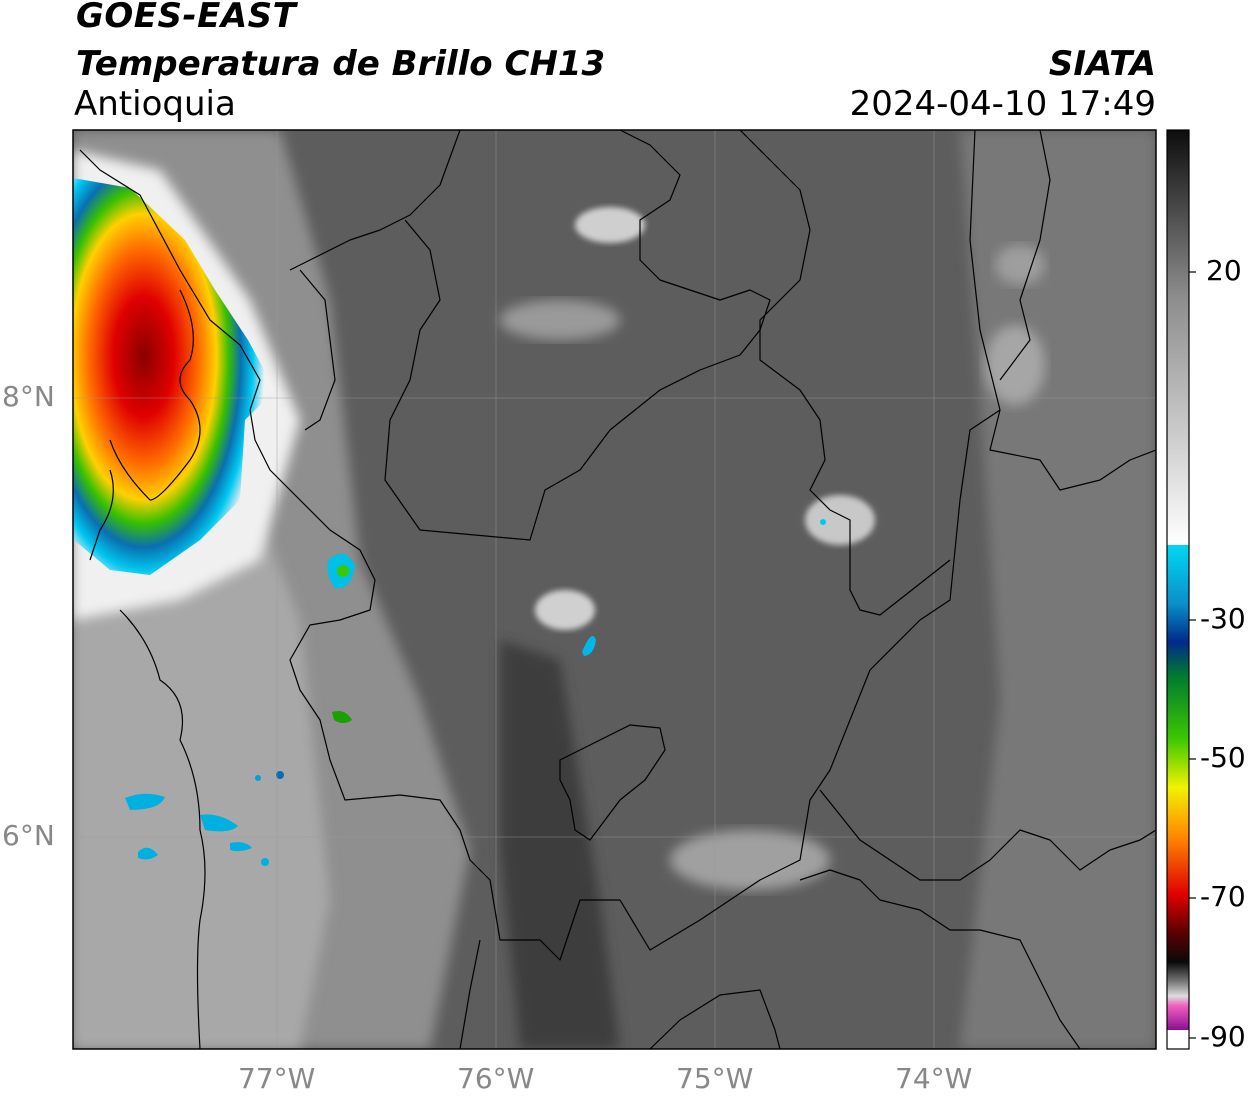 The height and width of the screenshot is (1099, 1252). What do you see at coordinates (1223, 1036) in the screenshot?
I see `colorbar-tick-neg90: -90` at bounding box center [1223, 1036].